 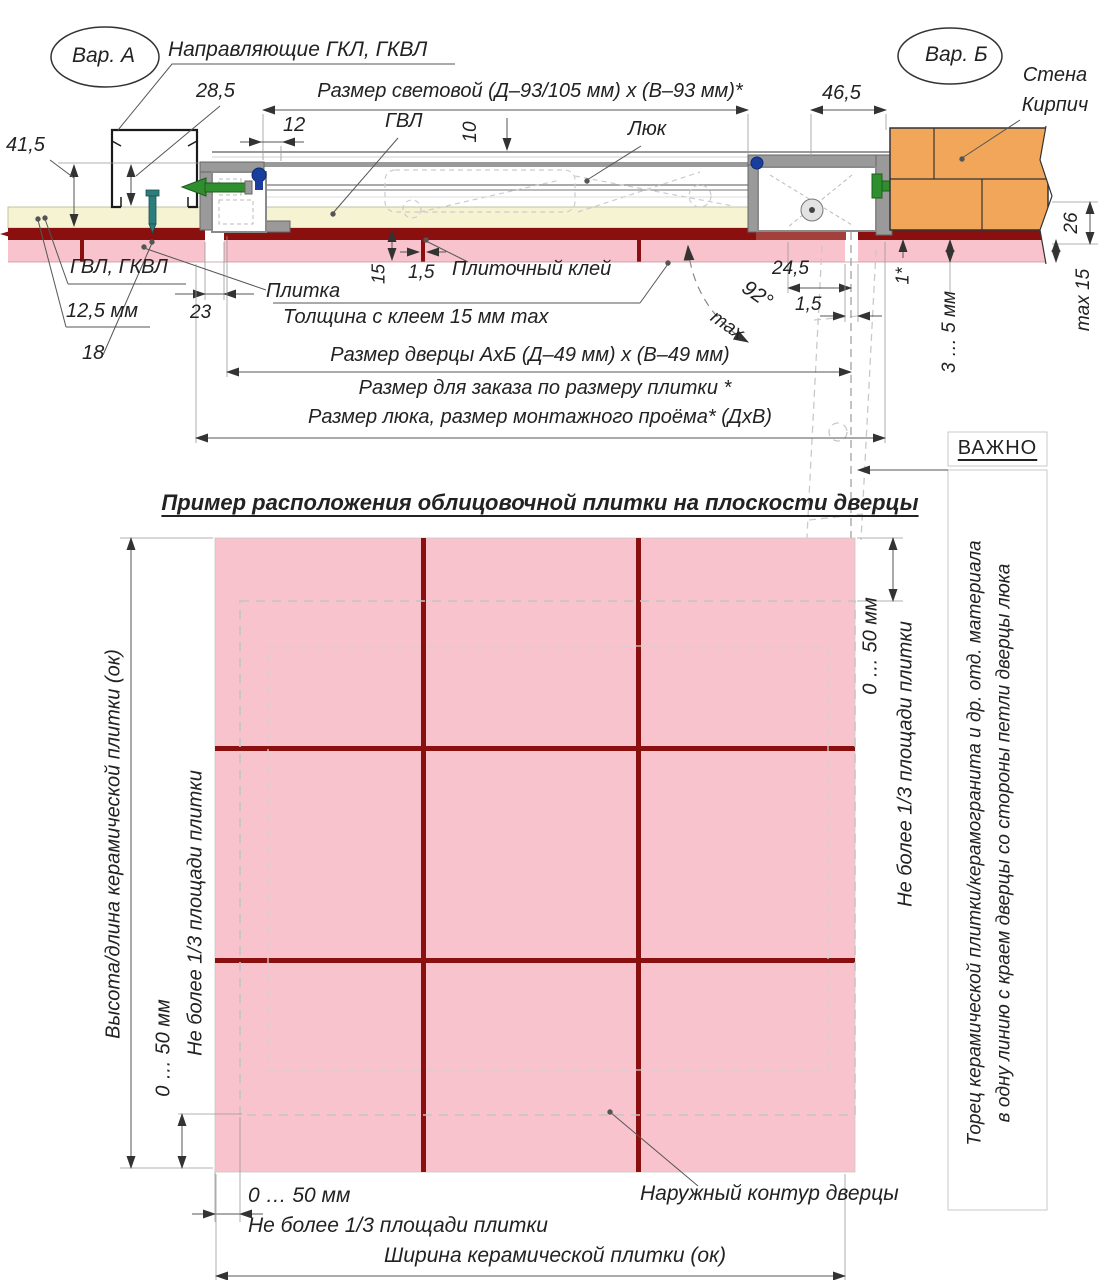 What do you see at coordinates (378, 274) in the screenshot?
I see `dim-15: 15` at bounding box center [378, 274].